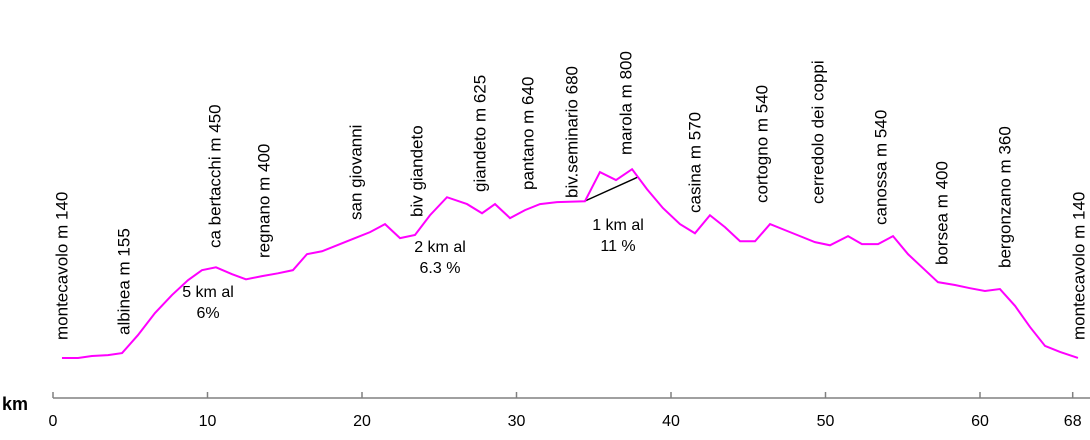 This screenshot has width=1090, height=440. What do you see at coordinates (208, 292) in the screenshot?
I see `annotation: 5 km al` at bounding box center [208, 292].